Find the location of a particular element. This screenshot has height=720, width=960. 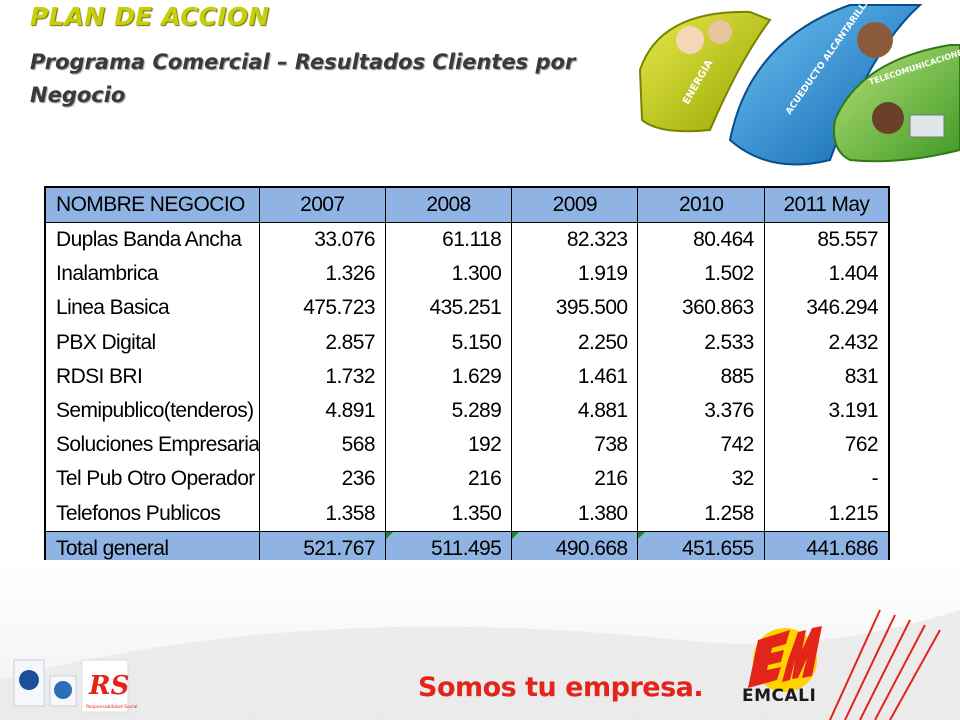

table-row: Inalambrica 1.326 1.300 1.919 1.502 1.404 is located at coordinates (467, 274).